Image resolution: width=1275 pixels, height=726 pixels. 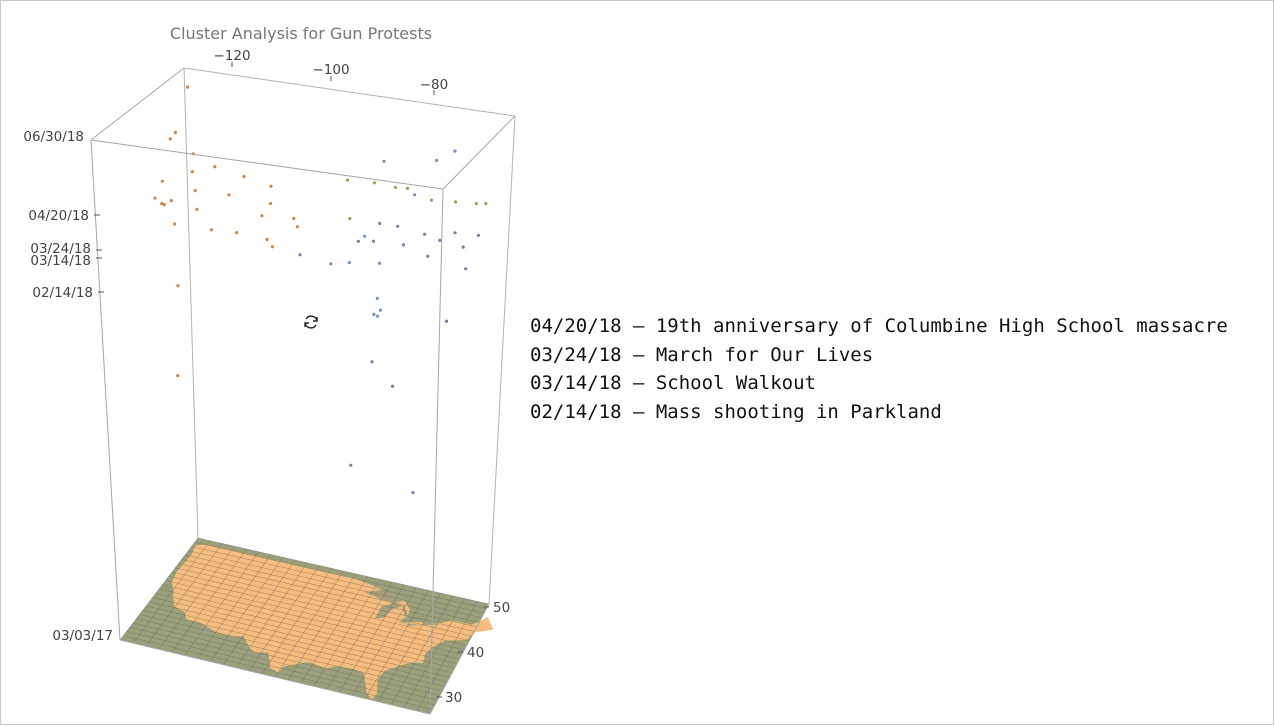 I want to click on y-tick-label: 50, so click(x=501, y=608).